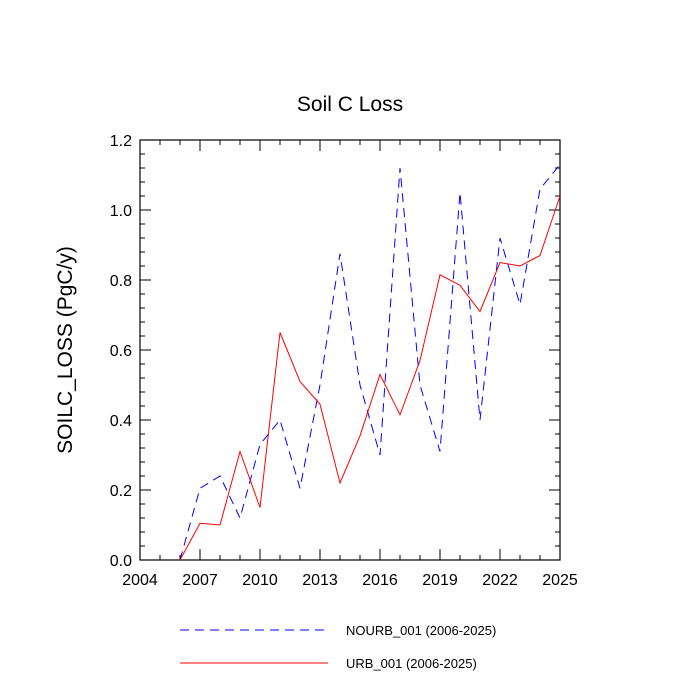 The height and width of the screenshot is (700, 700). Describe the element at coordinates (500, 580) in the screenshot. I see `x-tick-label: 2022` at that location.